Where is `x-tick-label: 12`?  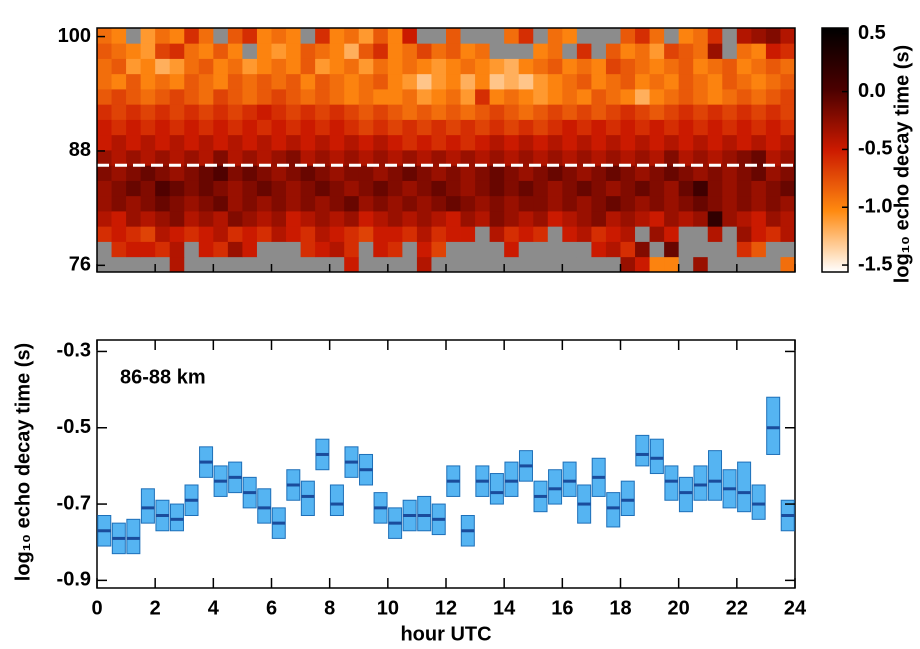 x-tick-label: 12 is located at coordinates (446, 608).